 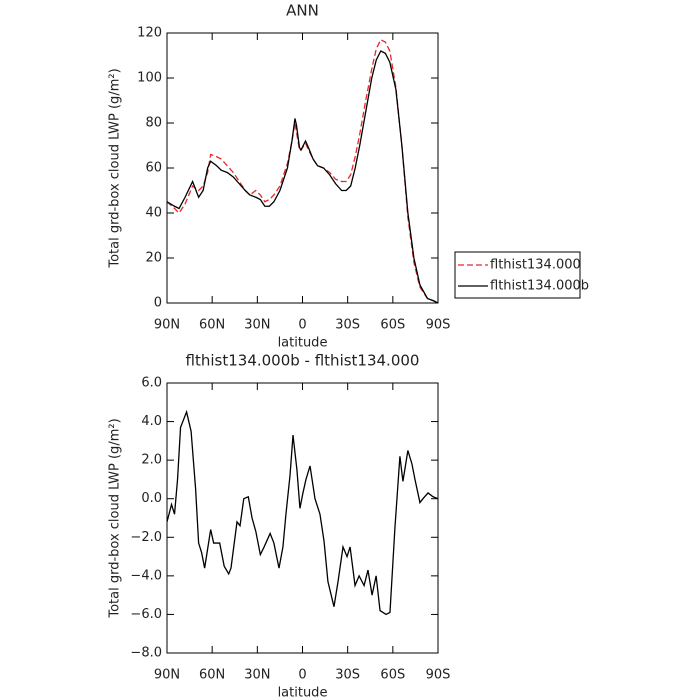 I want to click on y-tick-label: −6.0, so click(x=146, y=614).